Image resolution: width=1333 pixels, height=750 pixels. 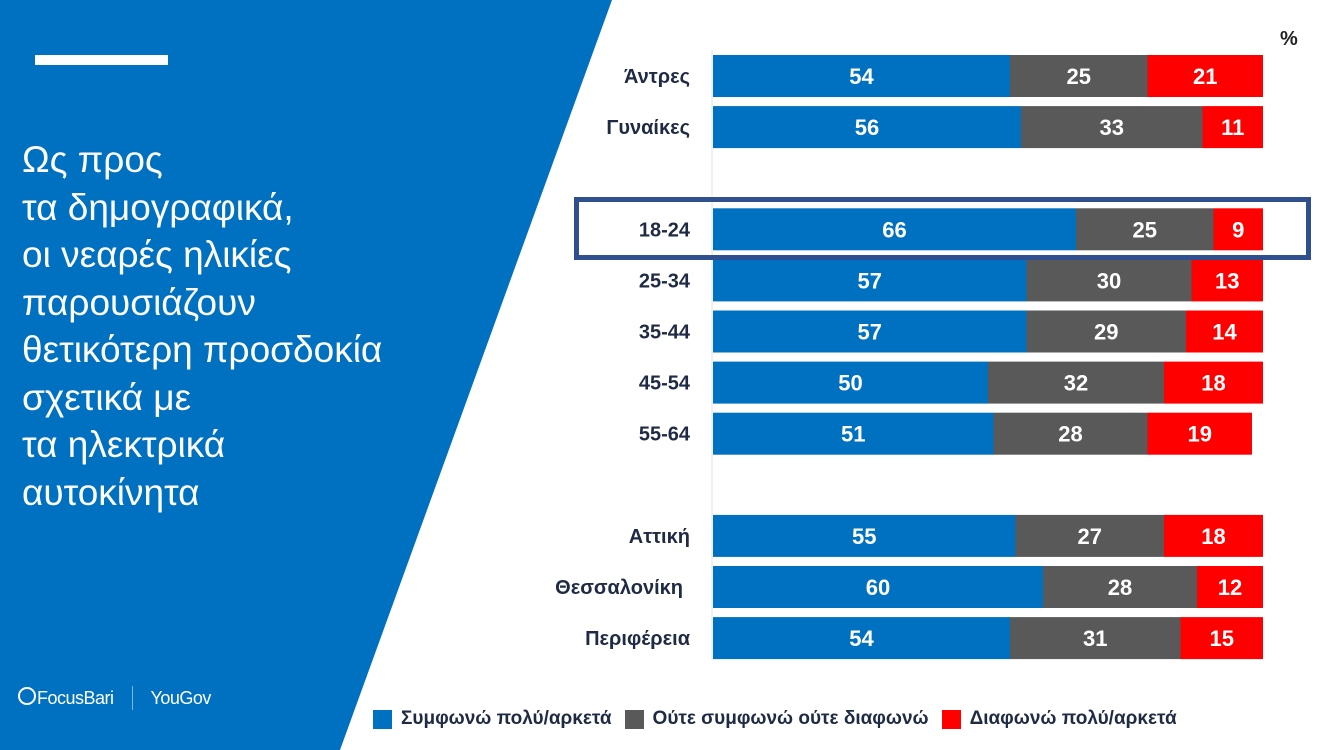 I want to click on data-label: 66, so click(x=894, y=229).